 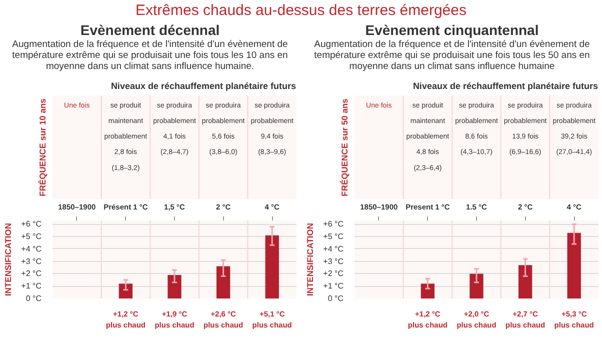 What do you see at coordinates (345, 147) in the screenshot?
I see `text: FRÉQUENCE sur 50 ans` at bounding box center [345, 147].